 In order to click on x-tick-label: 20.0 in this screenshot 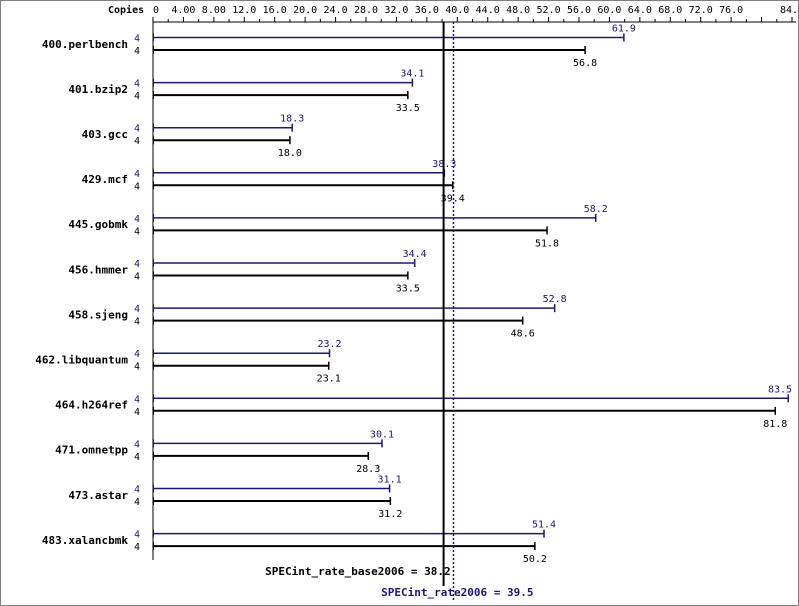, I will do `click(305, 10)`.